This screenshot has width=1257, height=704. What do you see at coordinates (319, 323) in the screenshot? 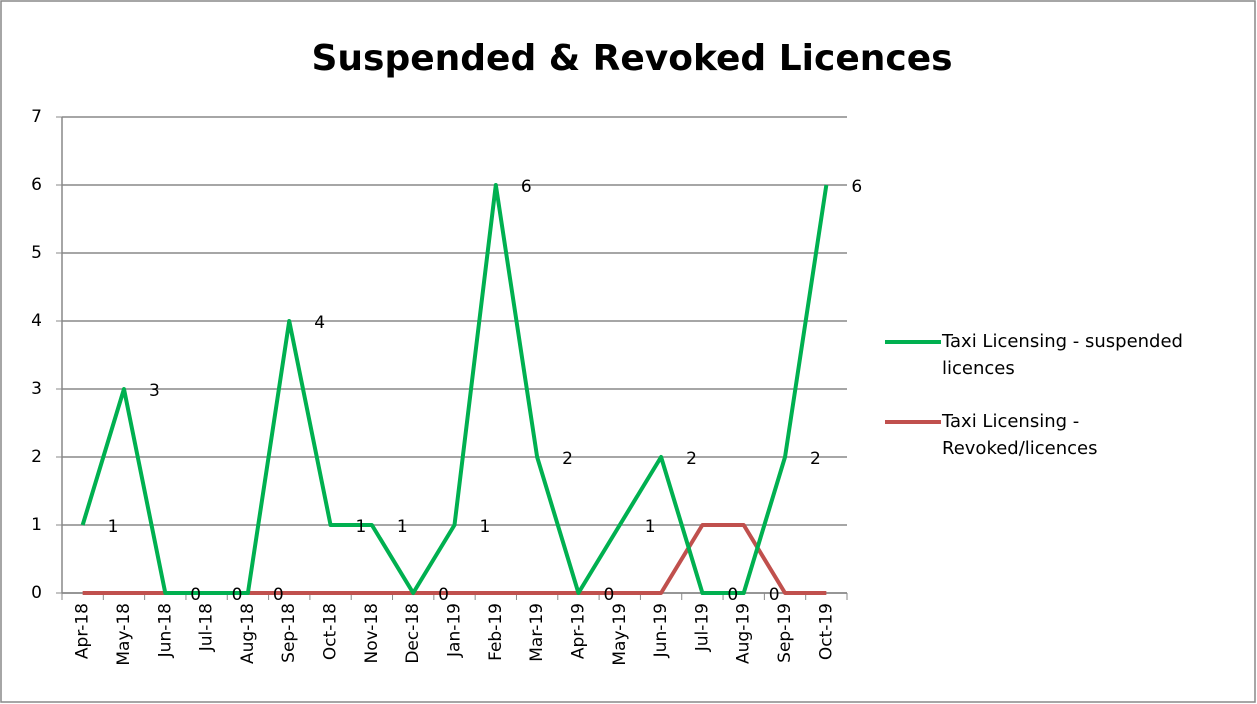
I see `data-label: 4` at bounding box center [319, 323].